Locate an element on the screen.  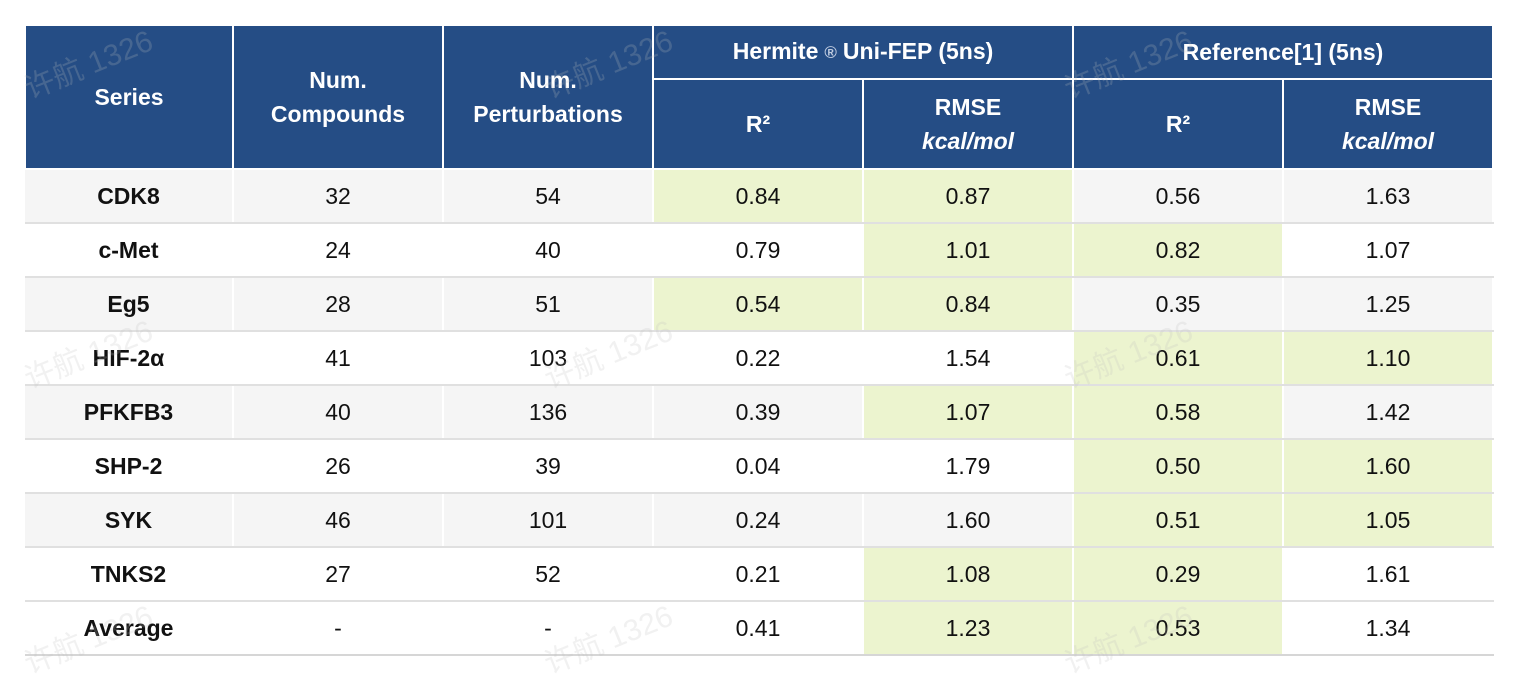
compounds-cell: 41 is located at coordinates (338, 358).